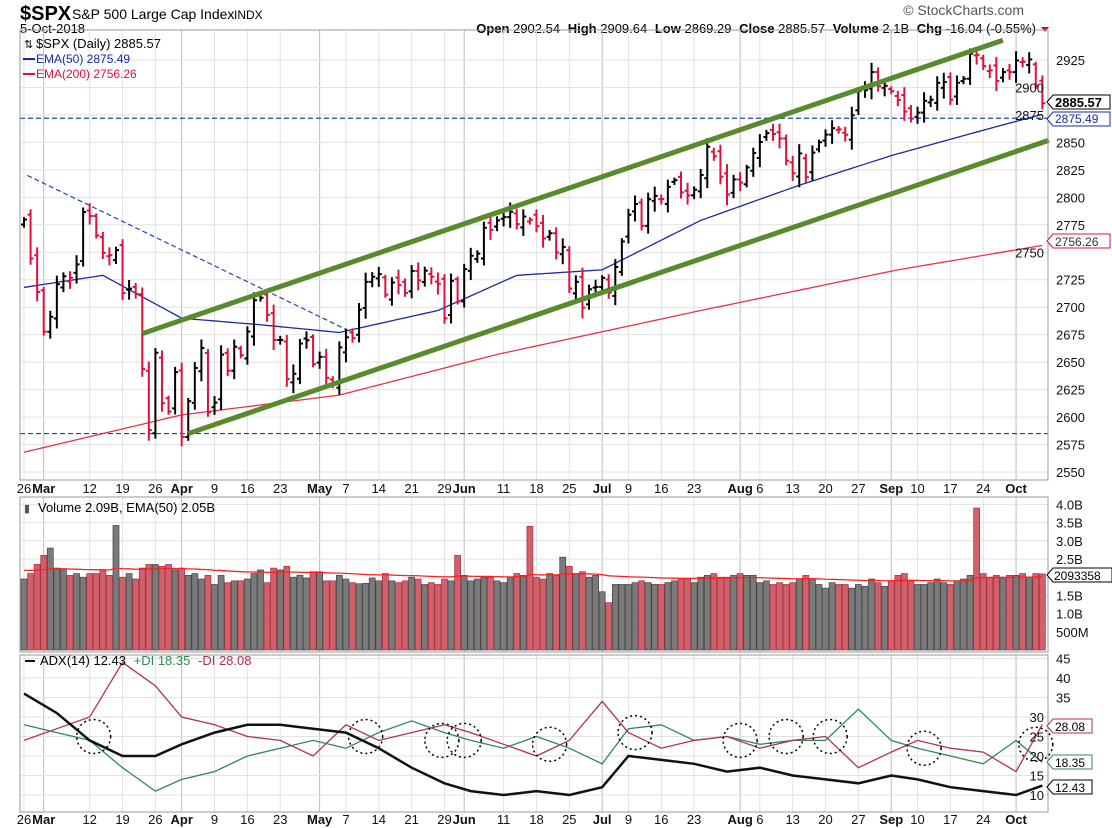  Describe the element at coordinates (1037, 737) in the screenshot. I see `adx-tick-label: 25` at that location.